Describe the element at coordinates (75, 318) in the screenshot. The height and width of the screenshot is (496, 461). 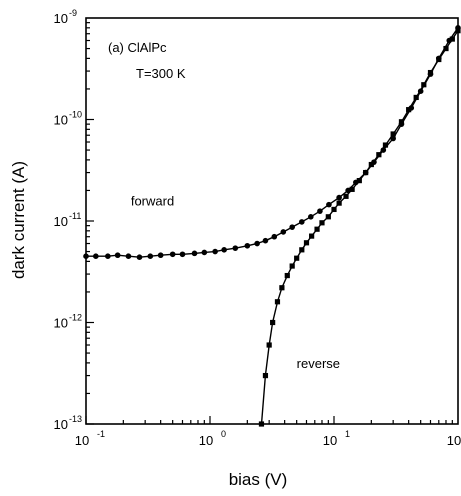
I see `y-tick-label-exponent: -12` at that location.